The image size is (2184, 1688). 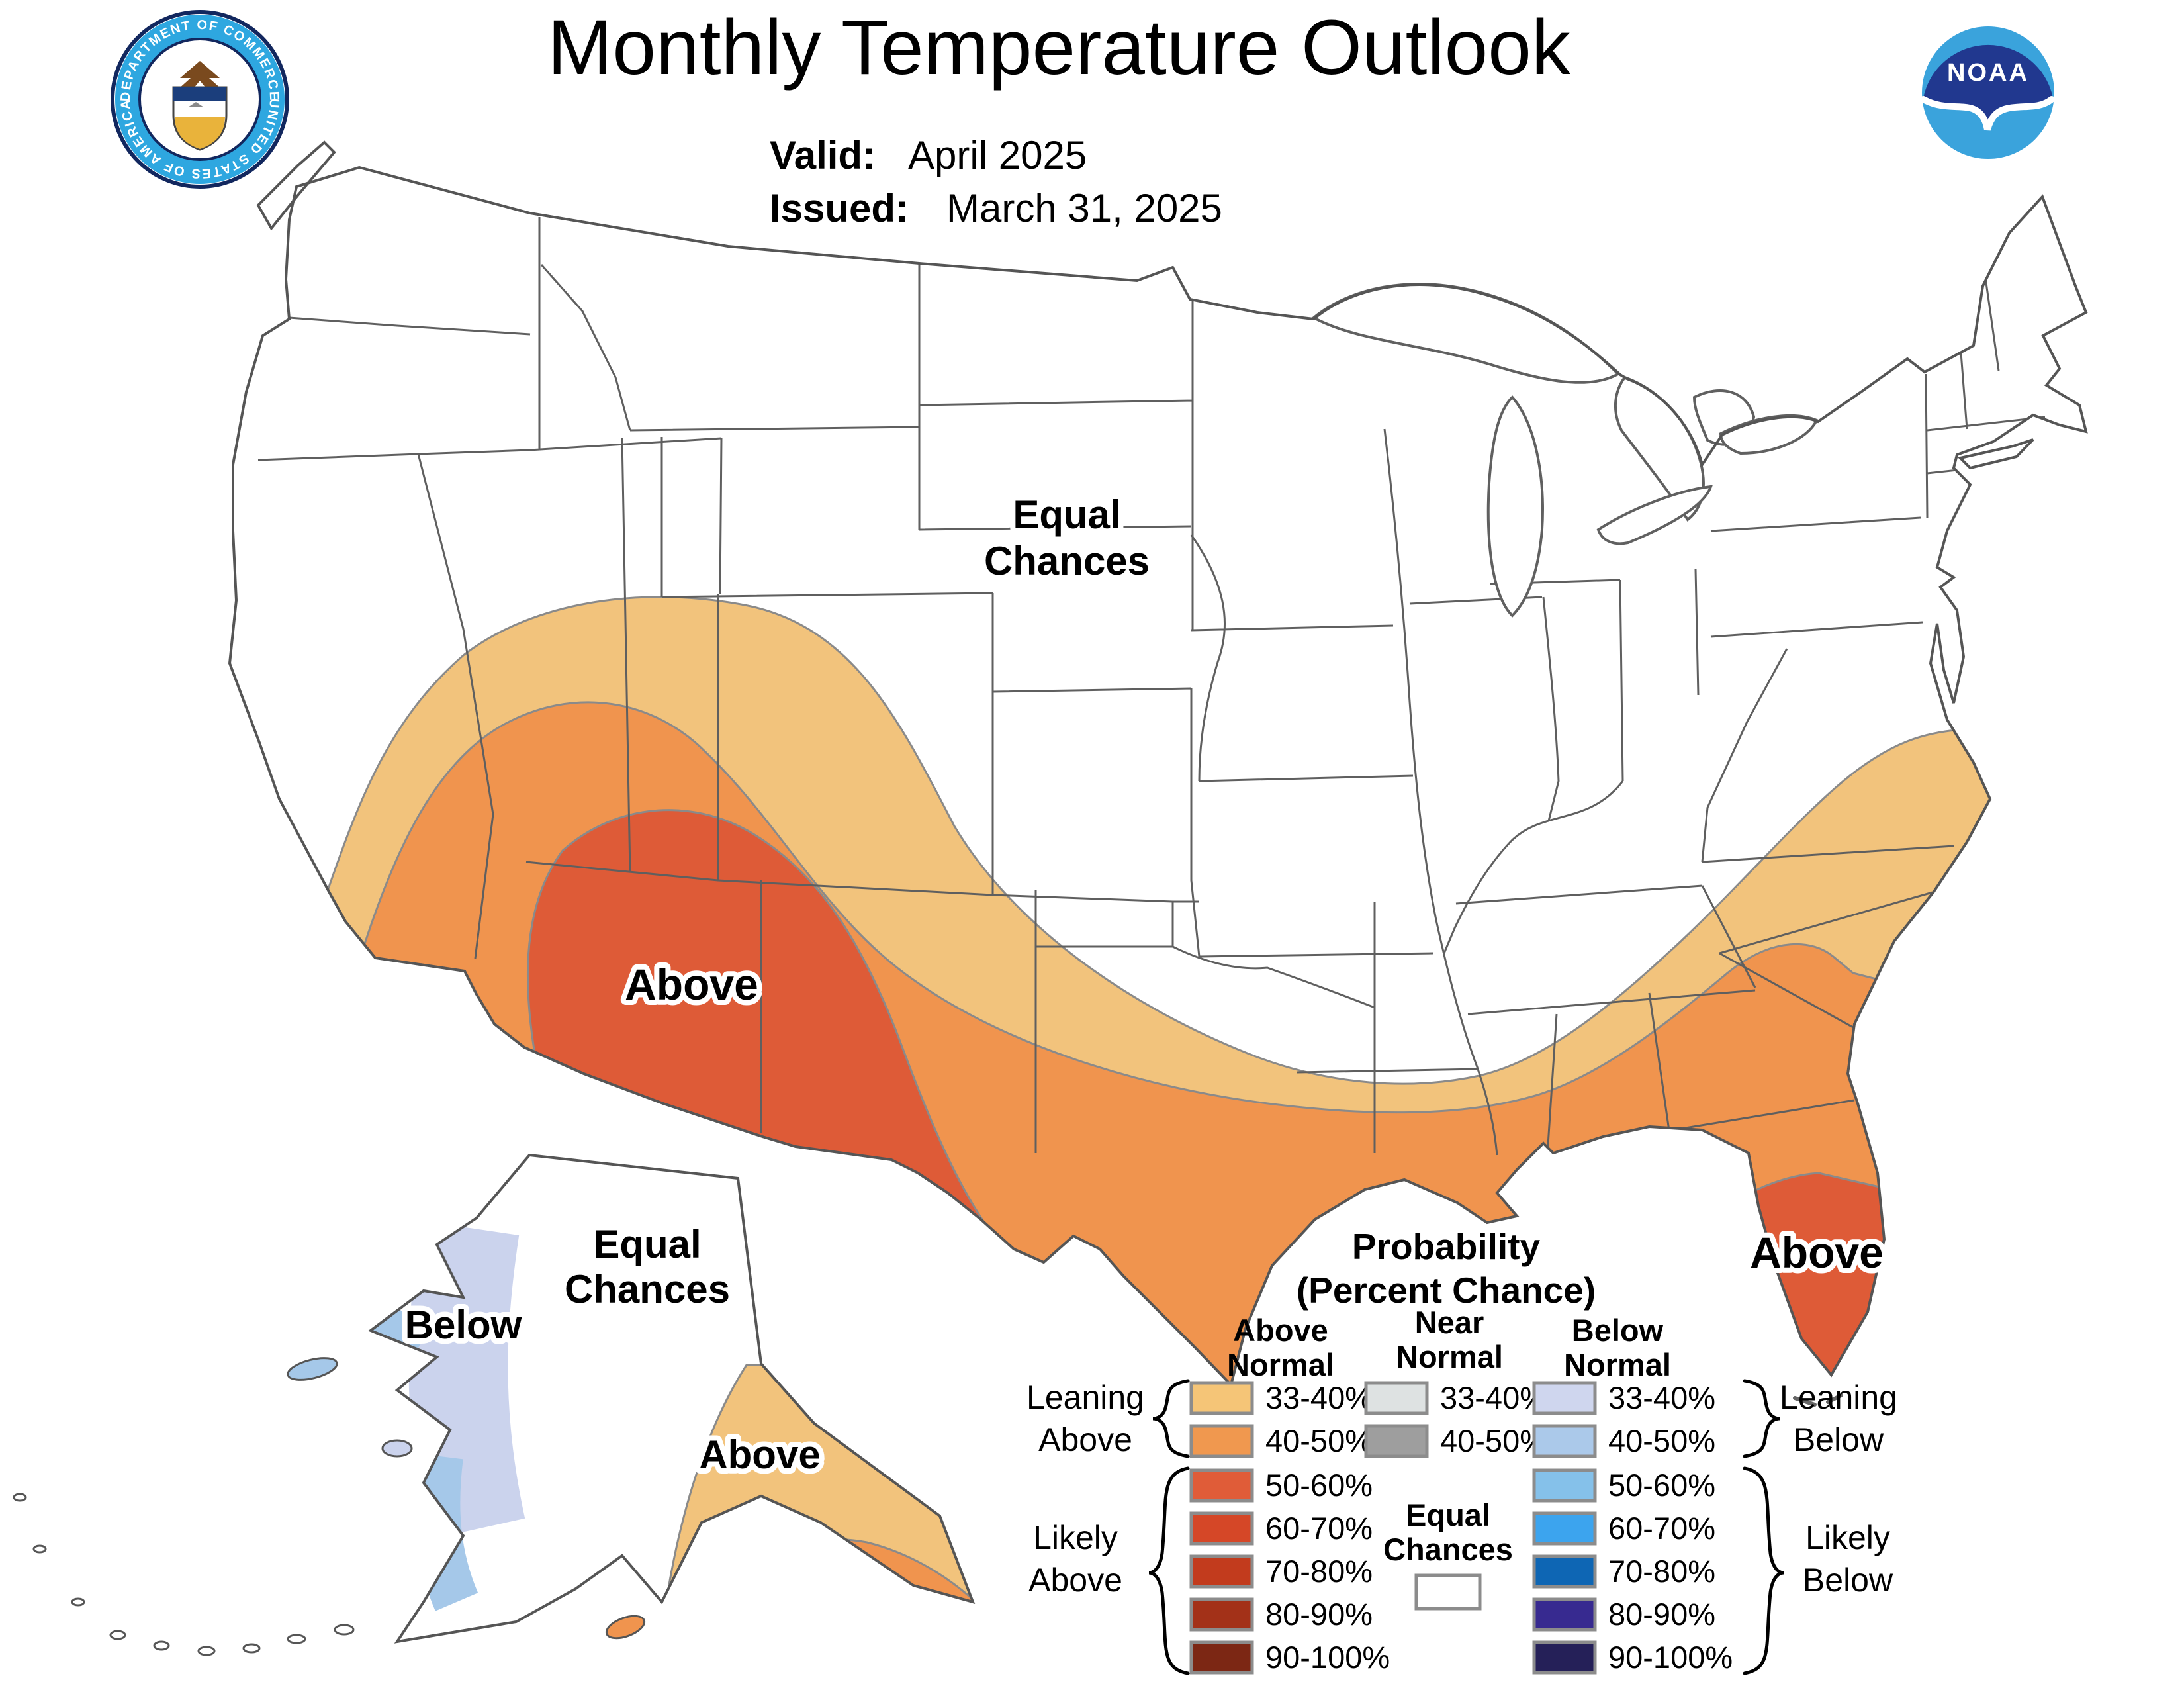 What do you see at coordinates (1085, 1439) in the screenshot?
I see `leaning-above-label-line2: Above` at bounding box center [1085, 1439].